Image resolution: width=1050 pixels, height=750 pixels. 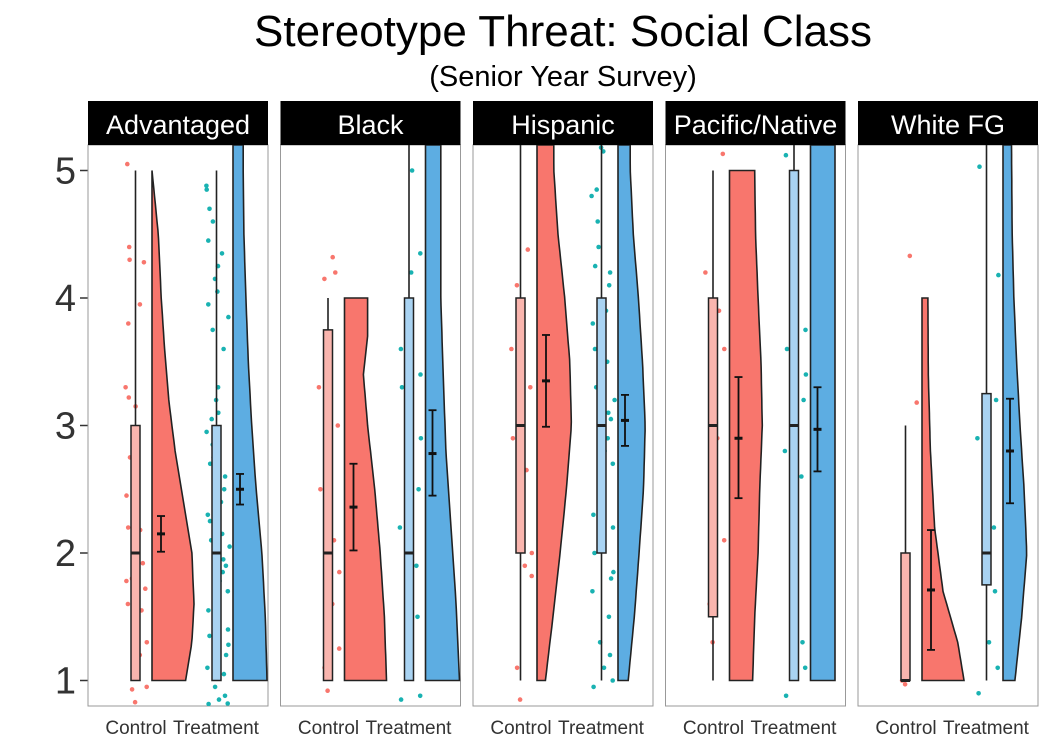 What do you see at coordinates (65, 299) in the screenshot?
I see `y-tick-label: 4` at bounding box center [65, 299].